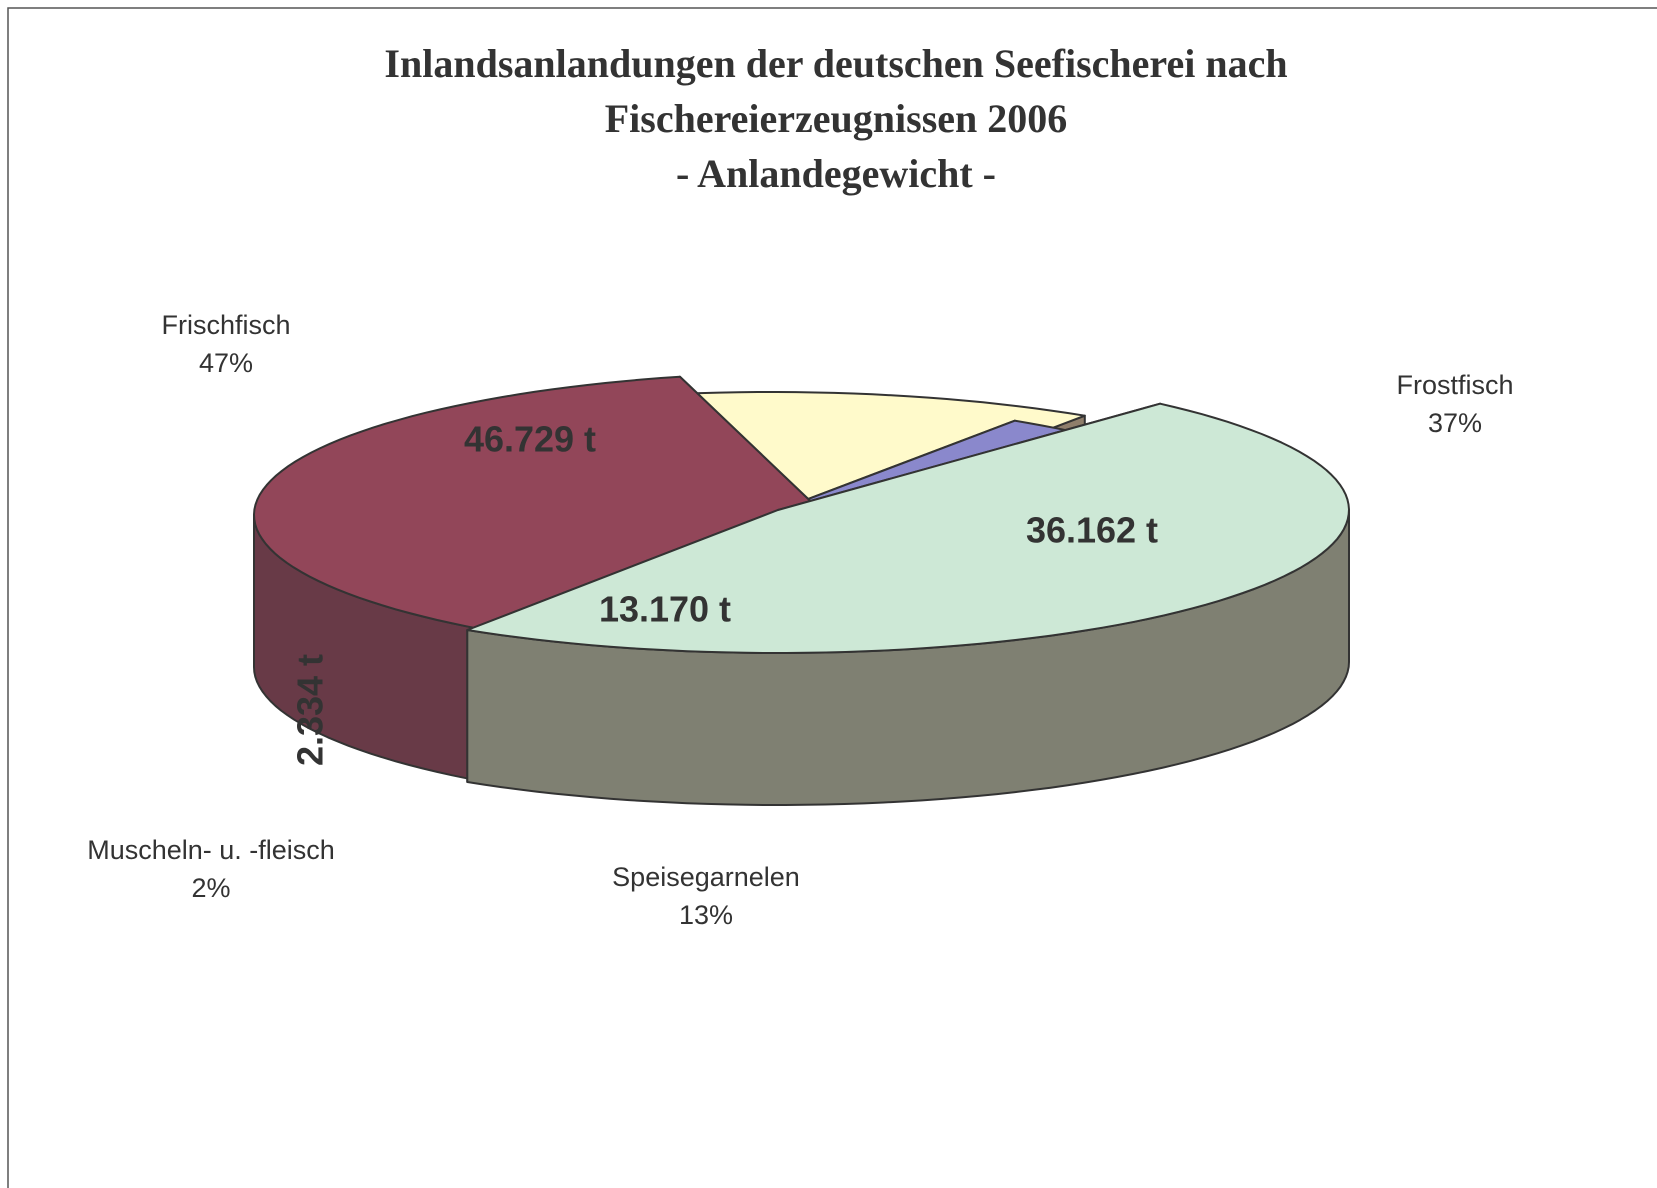 The height and width of the screenshot is (1188, 1657). I want to click on percentage-label: 37%, so click(1455, 423).